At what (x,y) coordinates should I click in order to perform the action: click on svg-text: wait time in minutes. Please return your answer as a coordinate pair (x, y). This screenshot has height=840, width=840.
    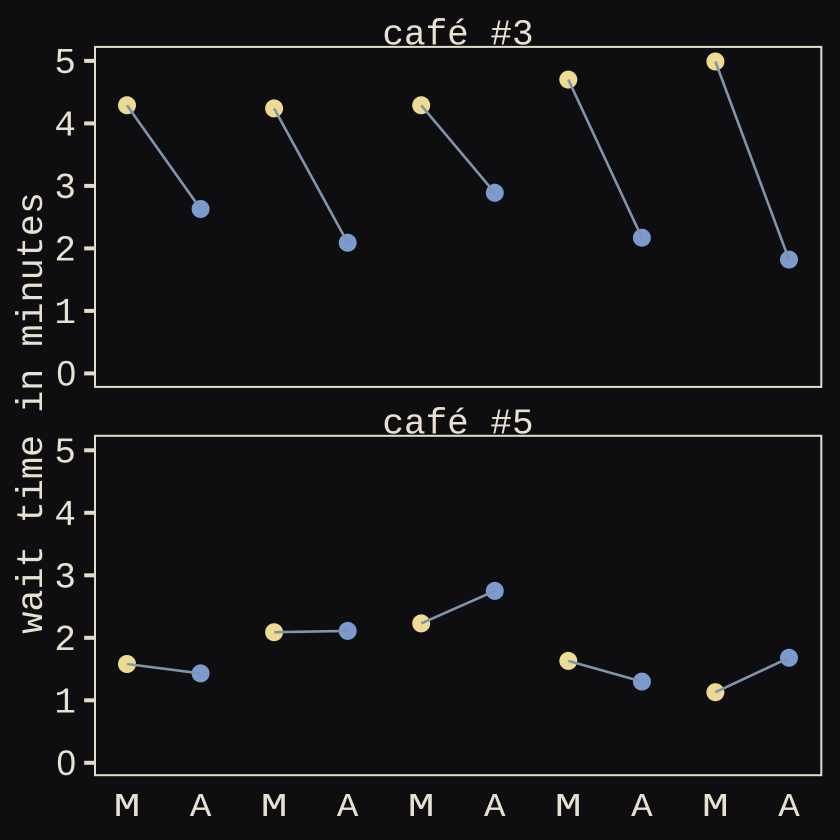
    Looking at the image, I should click on (33, 413).